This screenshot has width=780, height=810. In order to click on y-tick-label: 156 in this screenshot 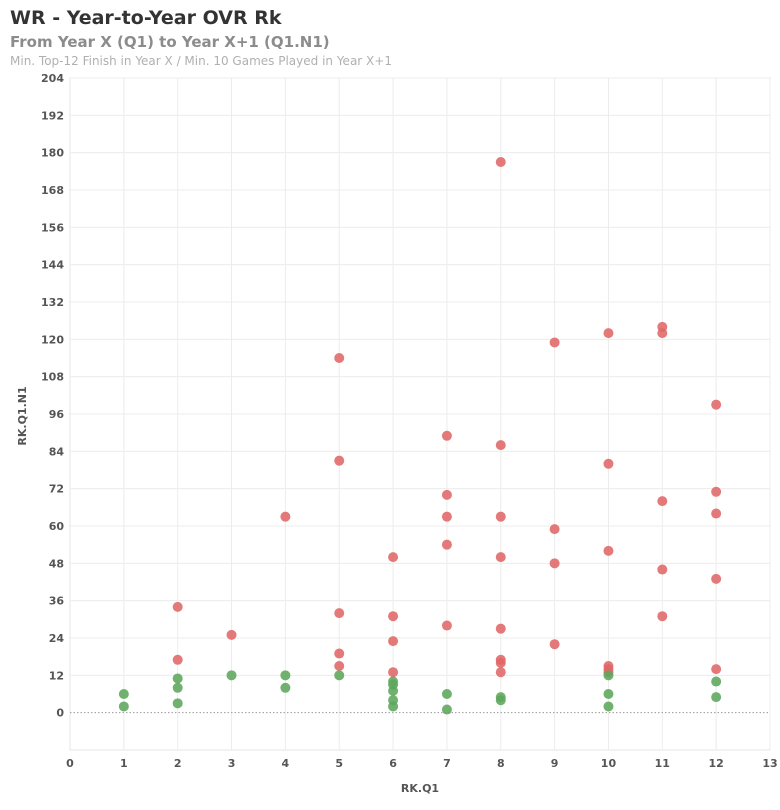, I will do `click(52, 227)`.